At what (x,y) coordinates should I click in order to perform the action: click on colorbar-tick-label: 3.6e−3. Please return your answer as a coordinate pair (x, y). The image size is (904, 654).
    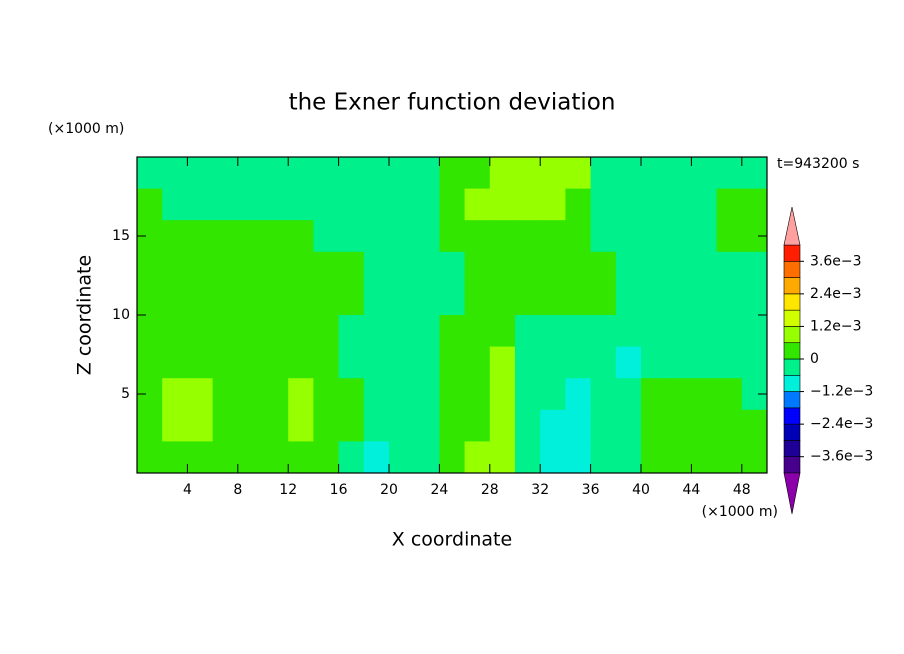
    Looking at the image, I should click on (836, 261).